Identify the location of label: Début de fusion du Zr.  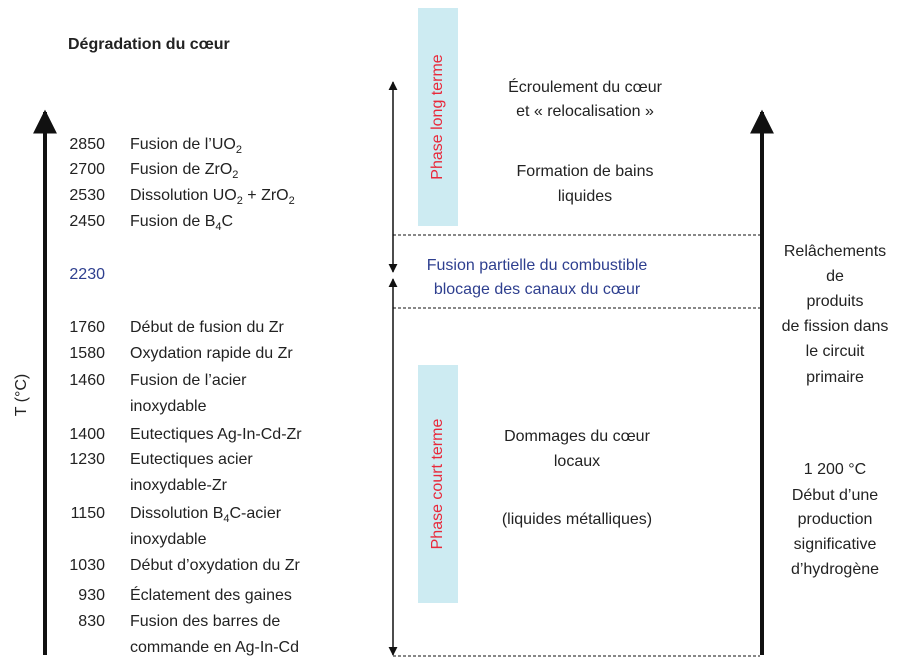
(207, 327).